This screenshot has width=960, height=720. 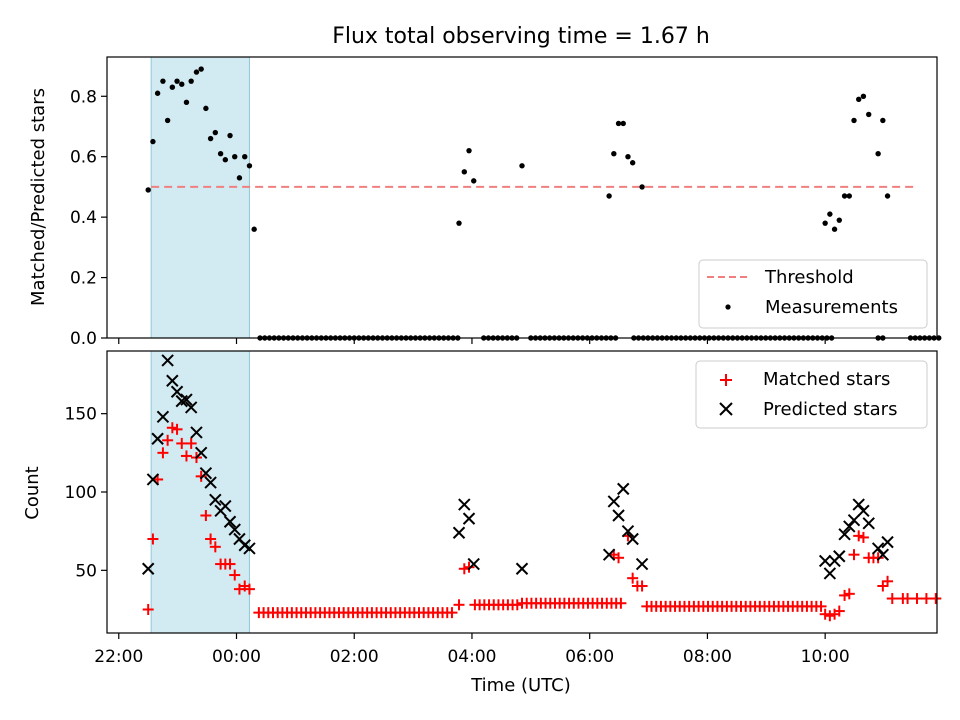 What do you see at coordinates (83, 97) in the screenshot?
I see `y-tick-label: 0.8` at bounding box center [83, 97].